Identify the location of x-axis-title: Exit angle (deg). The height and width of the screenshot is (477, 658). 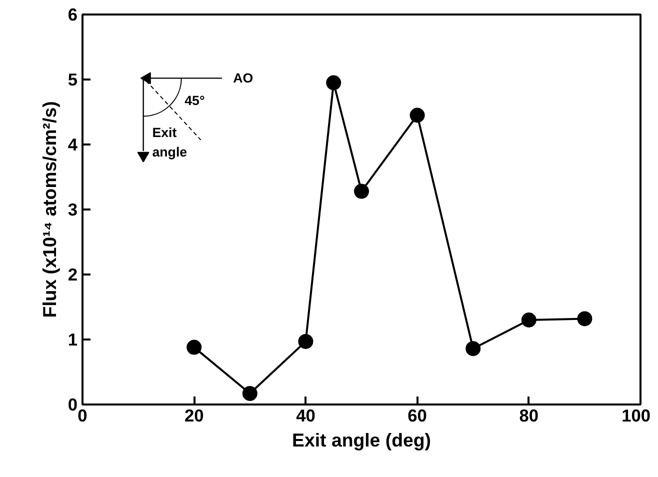
(361, 440).